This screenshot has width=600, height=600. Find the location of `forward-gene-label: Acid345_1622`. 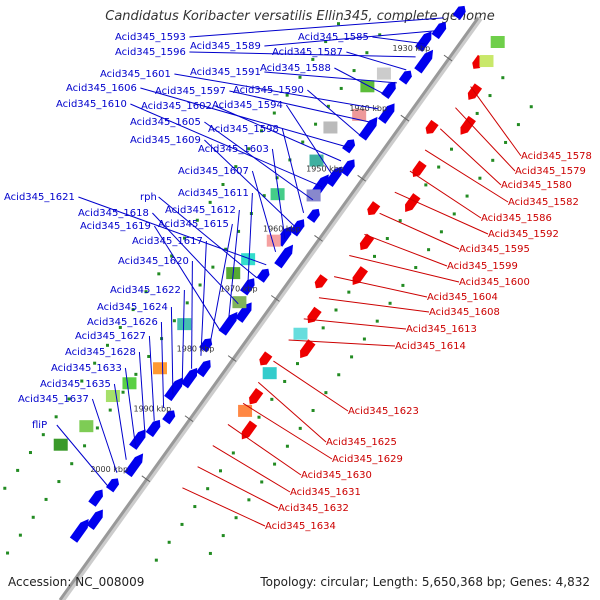

forward-gene-label: Acid345_1622 is located at coordinates (145, 290).